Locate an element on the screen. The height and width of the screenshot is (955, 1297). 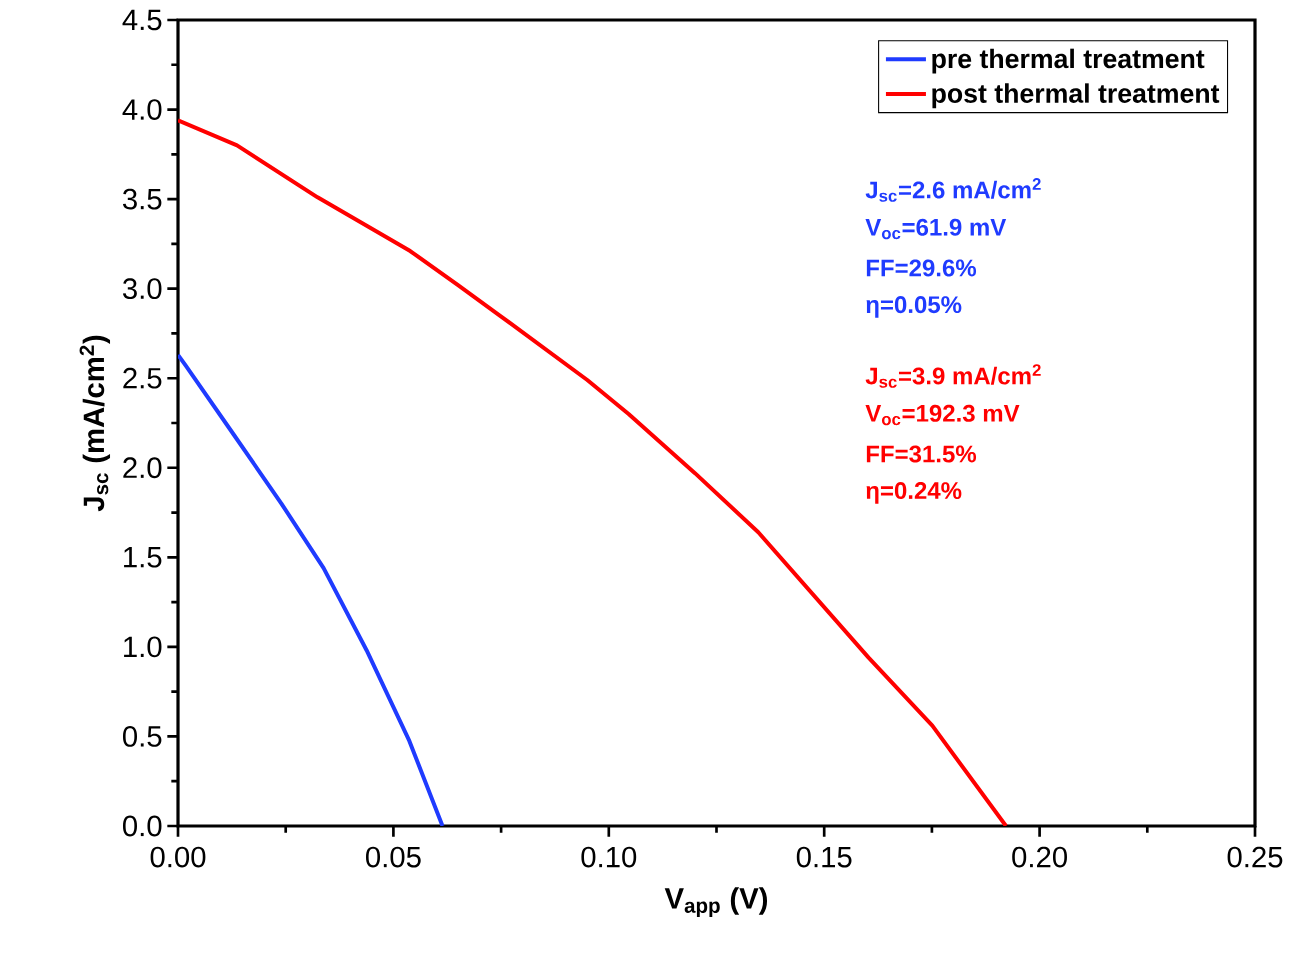
y-tick-label: 0.5 is located at coordinates (142, 736).